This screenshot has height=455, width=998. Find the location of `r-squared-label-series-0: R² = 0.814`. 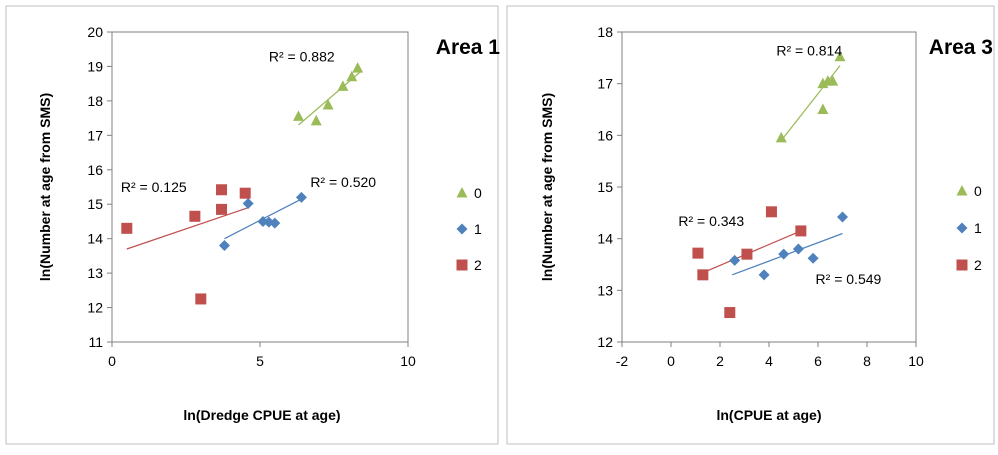

r-squared-label-series-0: R² = 0.814 is located at coordinates (809, 50).